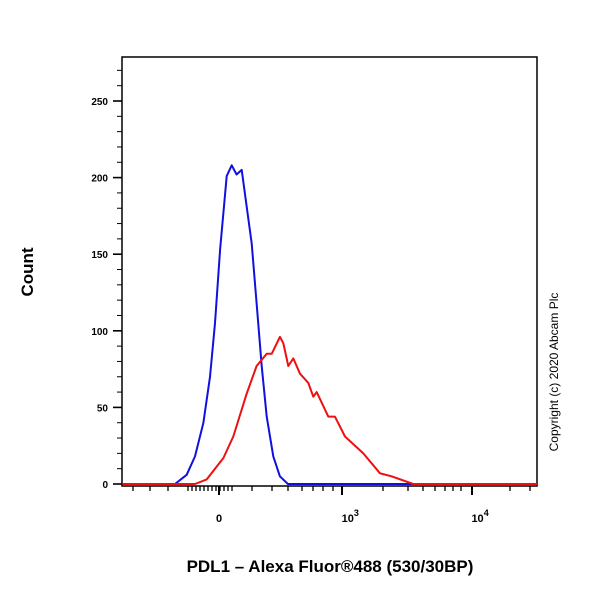 The height and width of the screenshot is (600, 600). I want to click on y-tick-label: 150, so click(99, 255).